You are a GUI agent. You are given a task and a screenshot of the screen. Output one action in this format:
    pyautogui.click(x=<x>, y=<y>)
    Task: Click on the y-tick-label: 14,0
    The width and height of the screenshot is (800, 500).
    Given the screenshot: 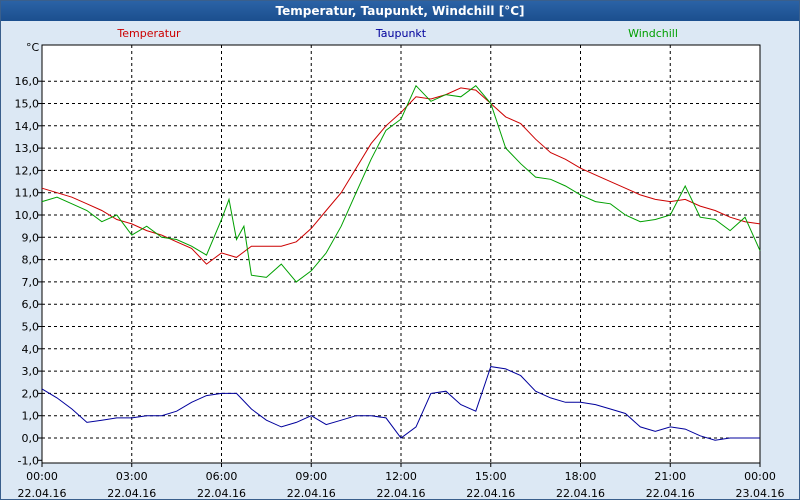 What is the action you would take?
    pyautogui.click(x=27, y=126)
    